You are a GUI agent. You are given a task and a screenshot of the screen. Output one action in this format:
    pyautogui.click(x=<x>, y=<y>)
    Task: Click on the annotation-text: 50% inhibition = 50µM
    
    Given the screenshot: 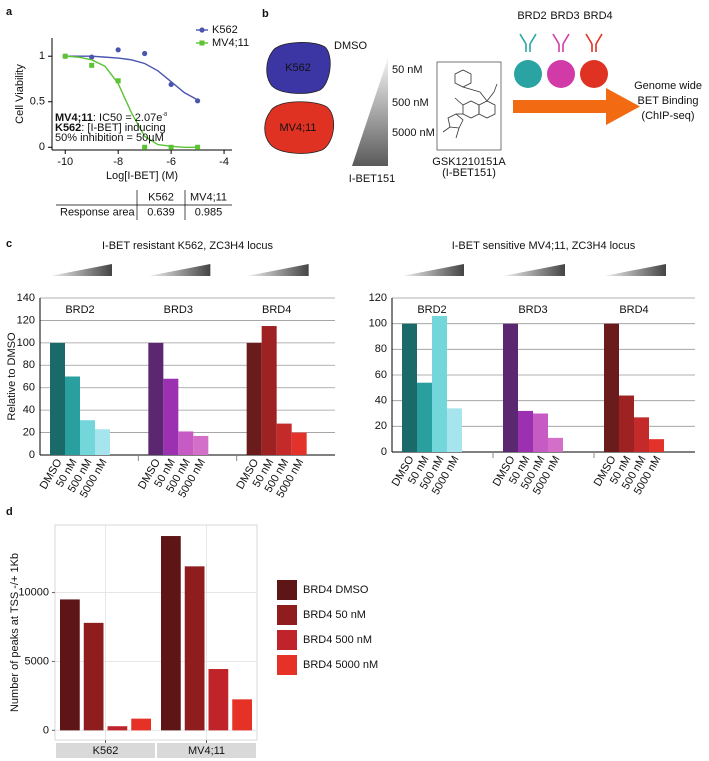 What is the action you would take?
    pyautogui.click(x=109, y=138)
    